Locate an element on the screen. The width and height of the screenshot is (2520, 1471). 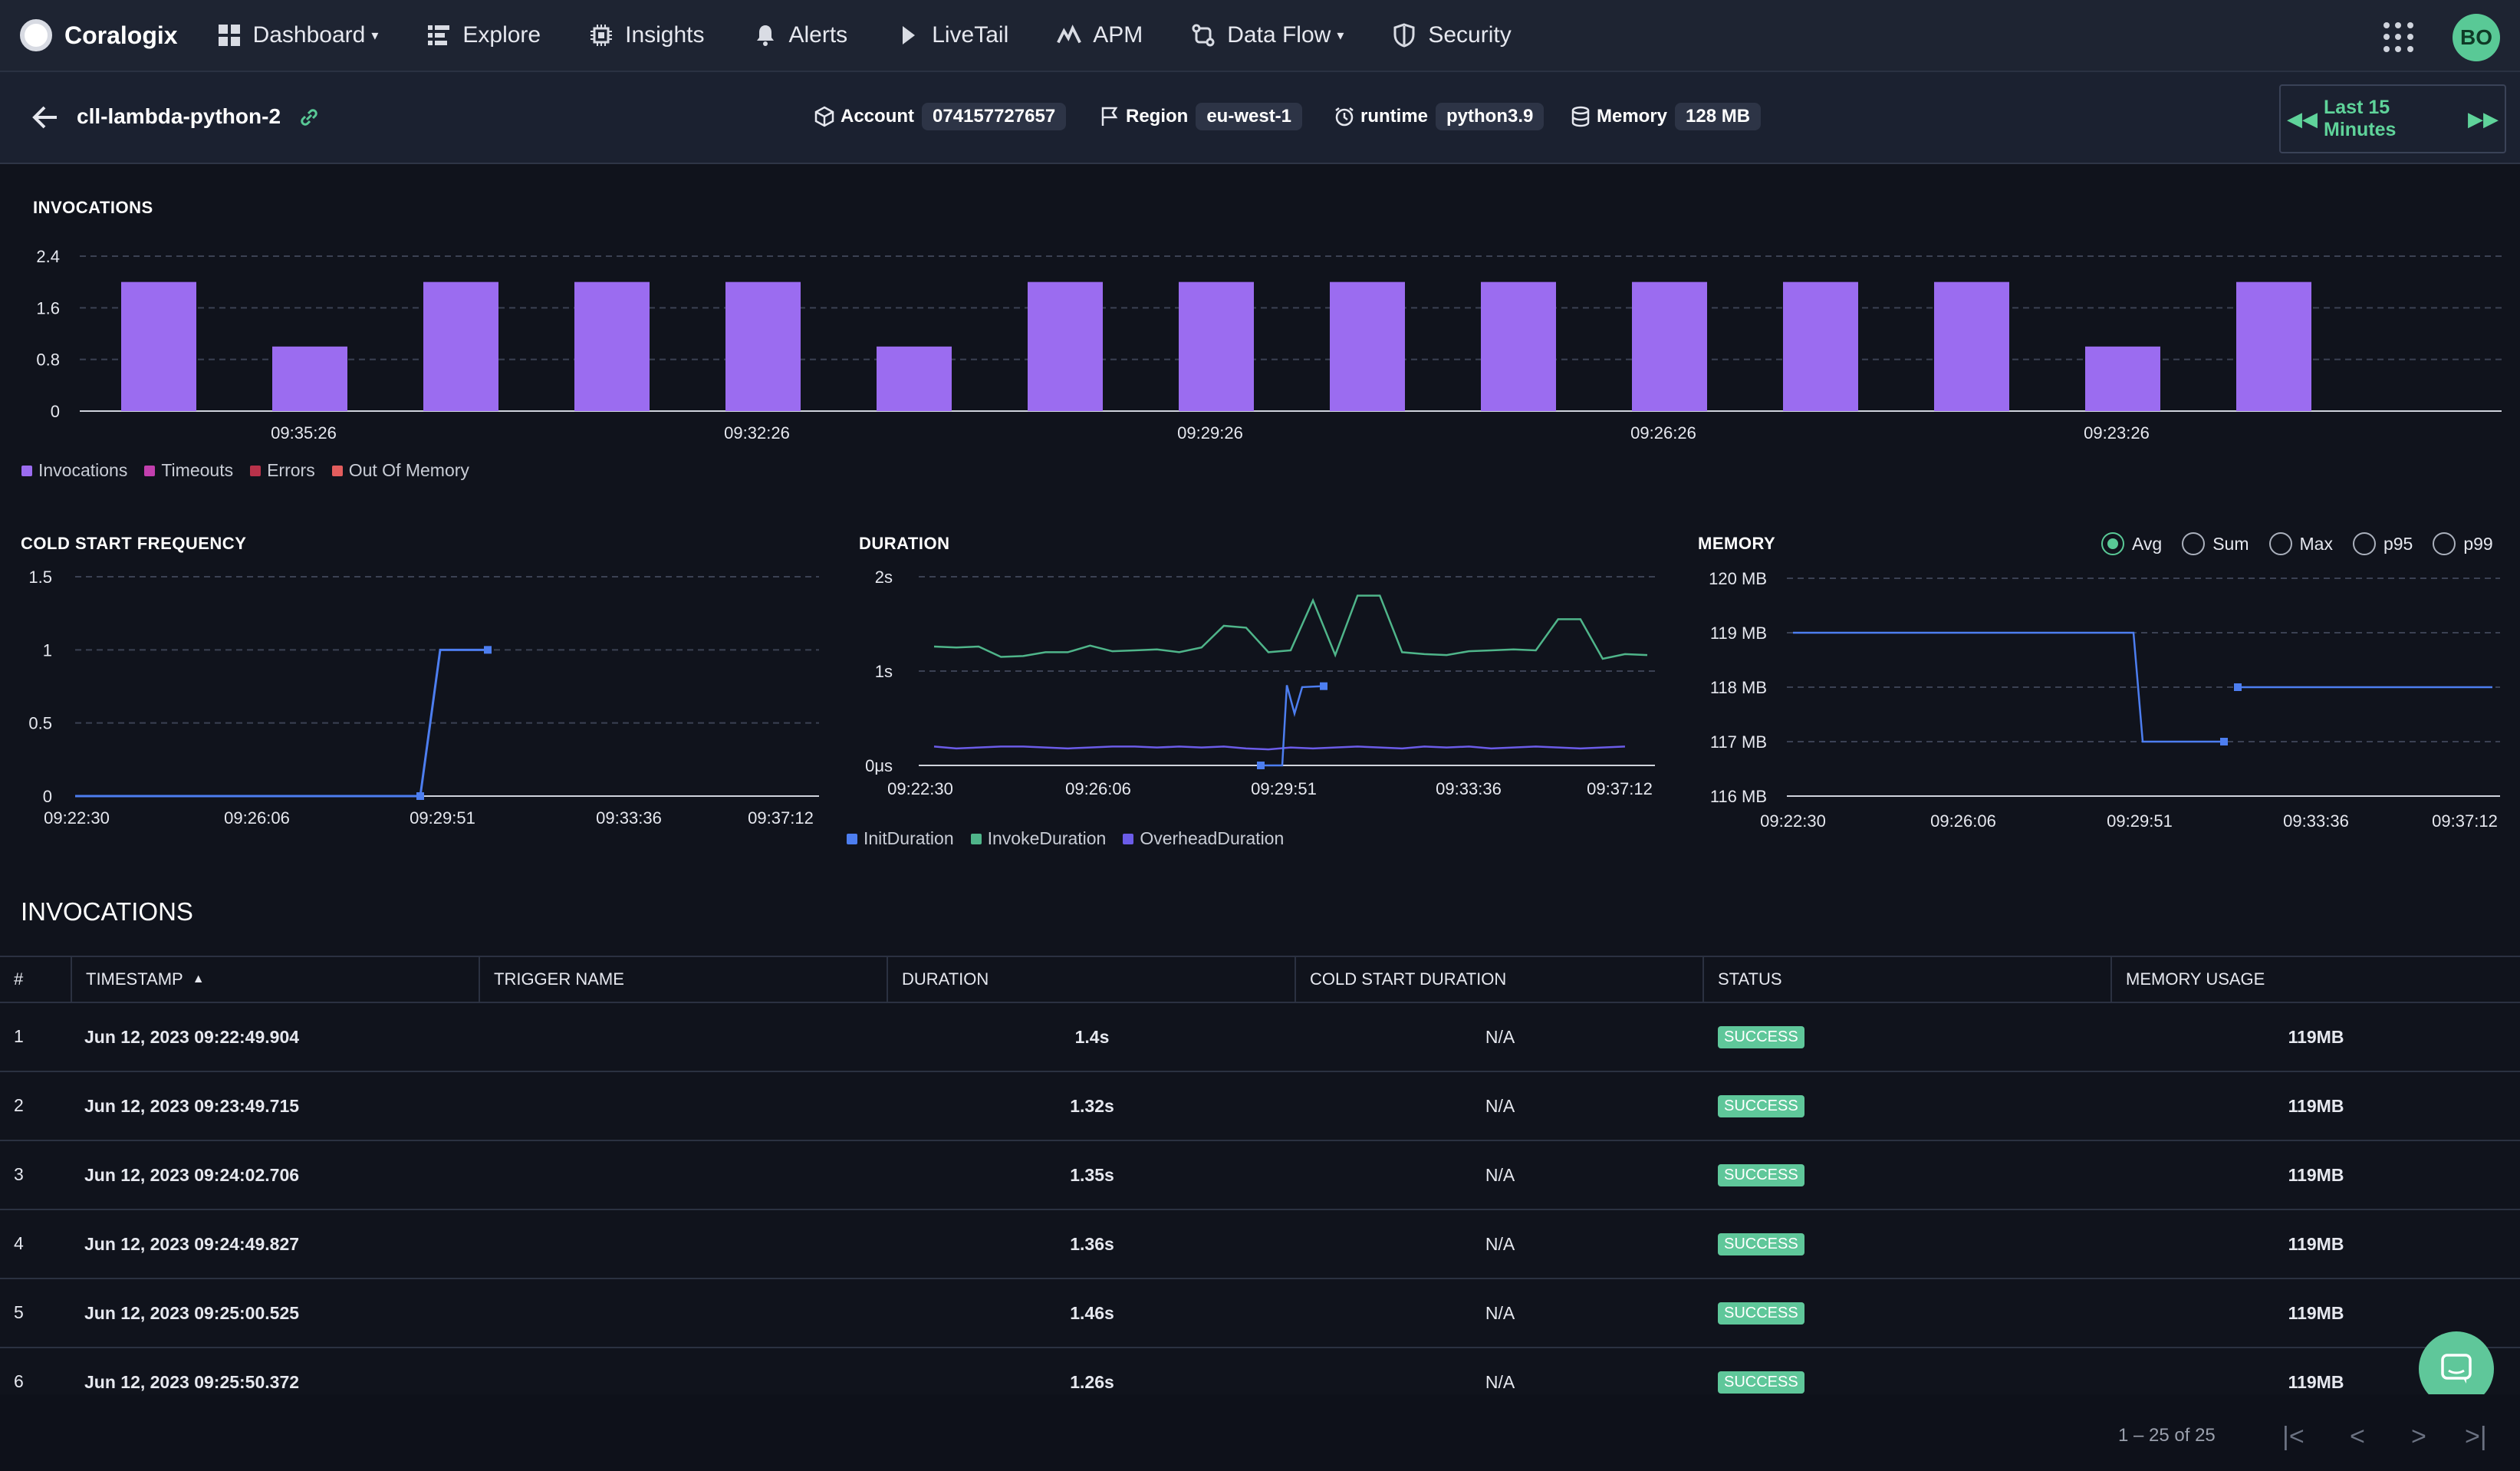
table-footer: 1 – 25 of 25 |< < > >| is located at coordinates (1260, 1432).